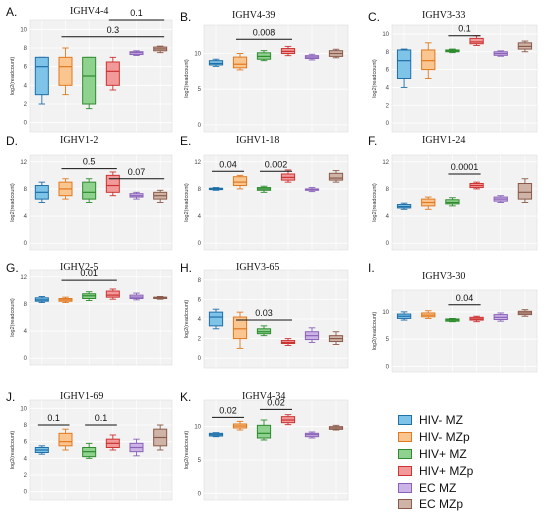 The image size is (550, 522). What do you see at coordinates (438, 487) in the screenshot?
I see `legend-label: EC MZ` at bounding box center [438, 487].